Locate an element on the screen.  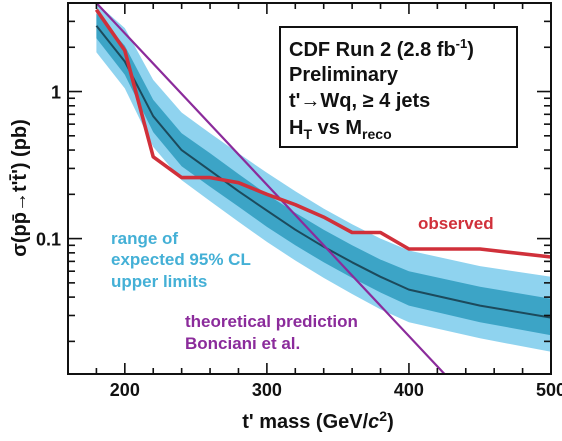
y-axis-title: σ(pp̄→t't̄') (pb) is located at coordinates (20, 188).